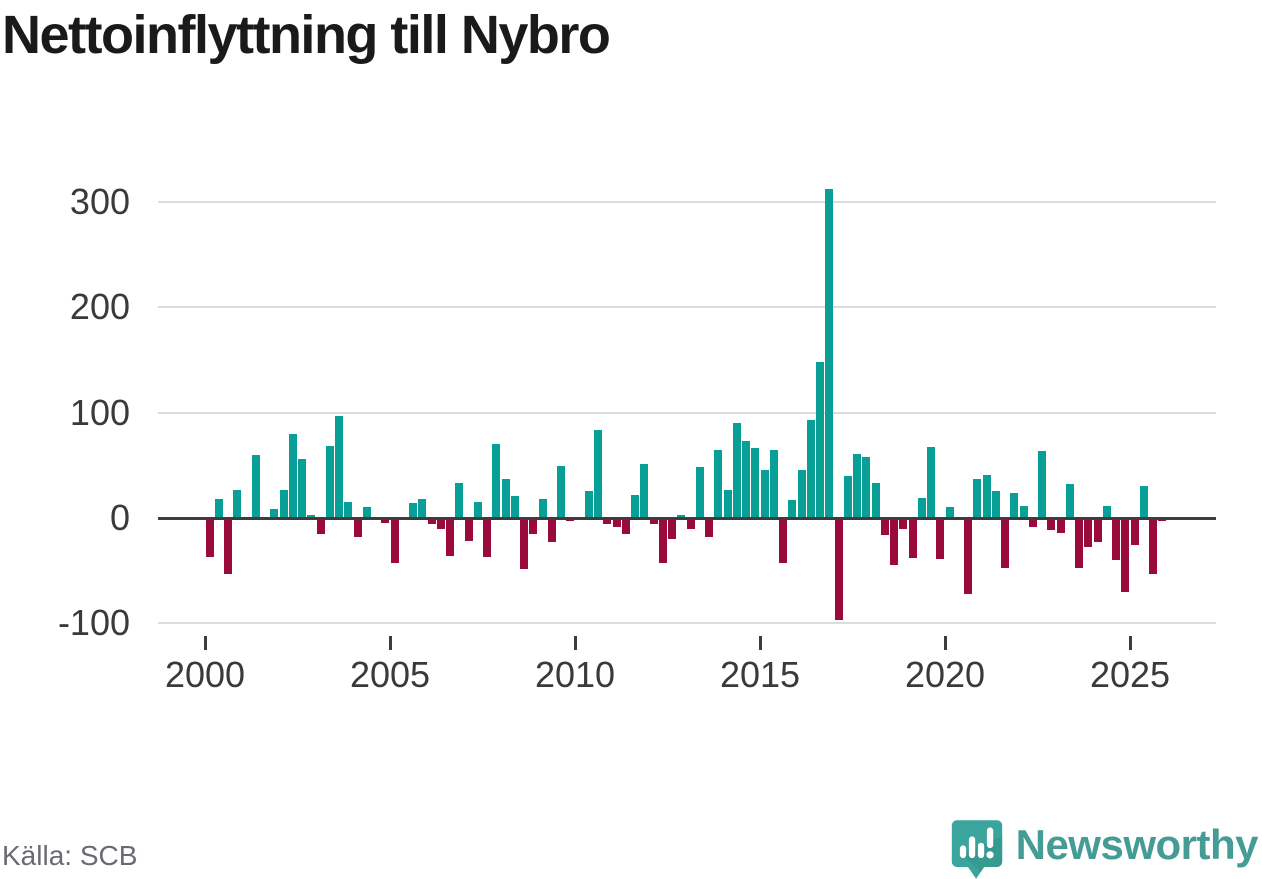 This screenshot has width=1262, height=879. I want to click on bar-2010Q2, so click(588, 504).